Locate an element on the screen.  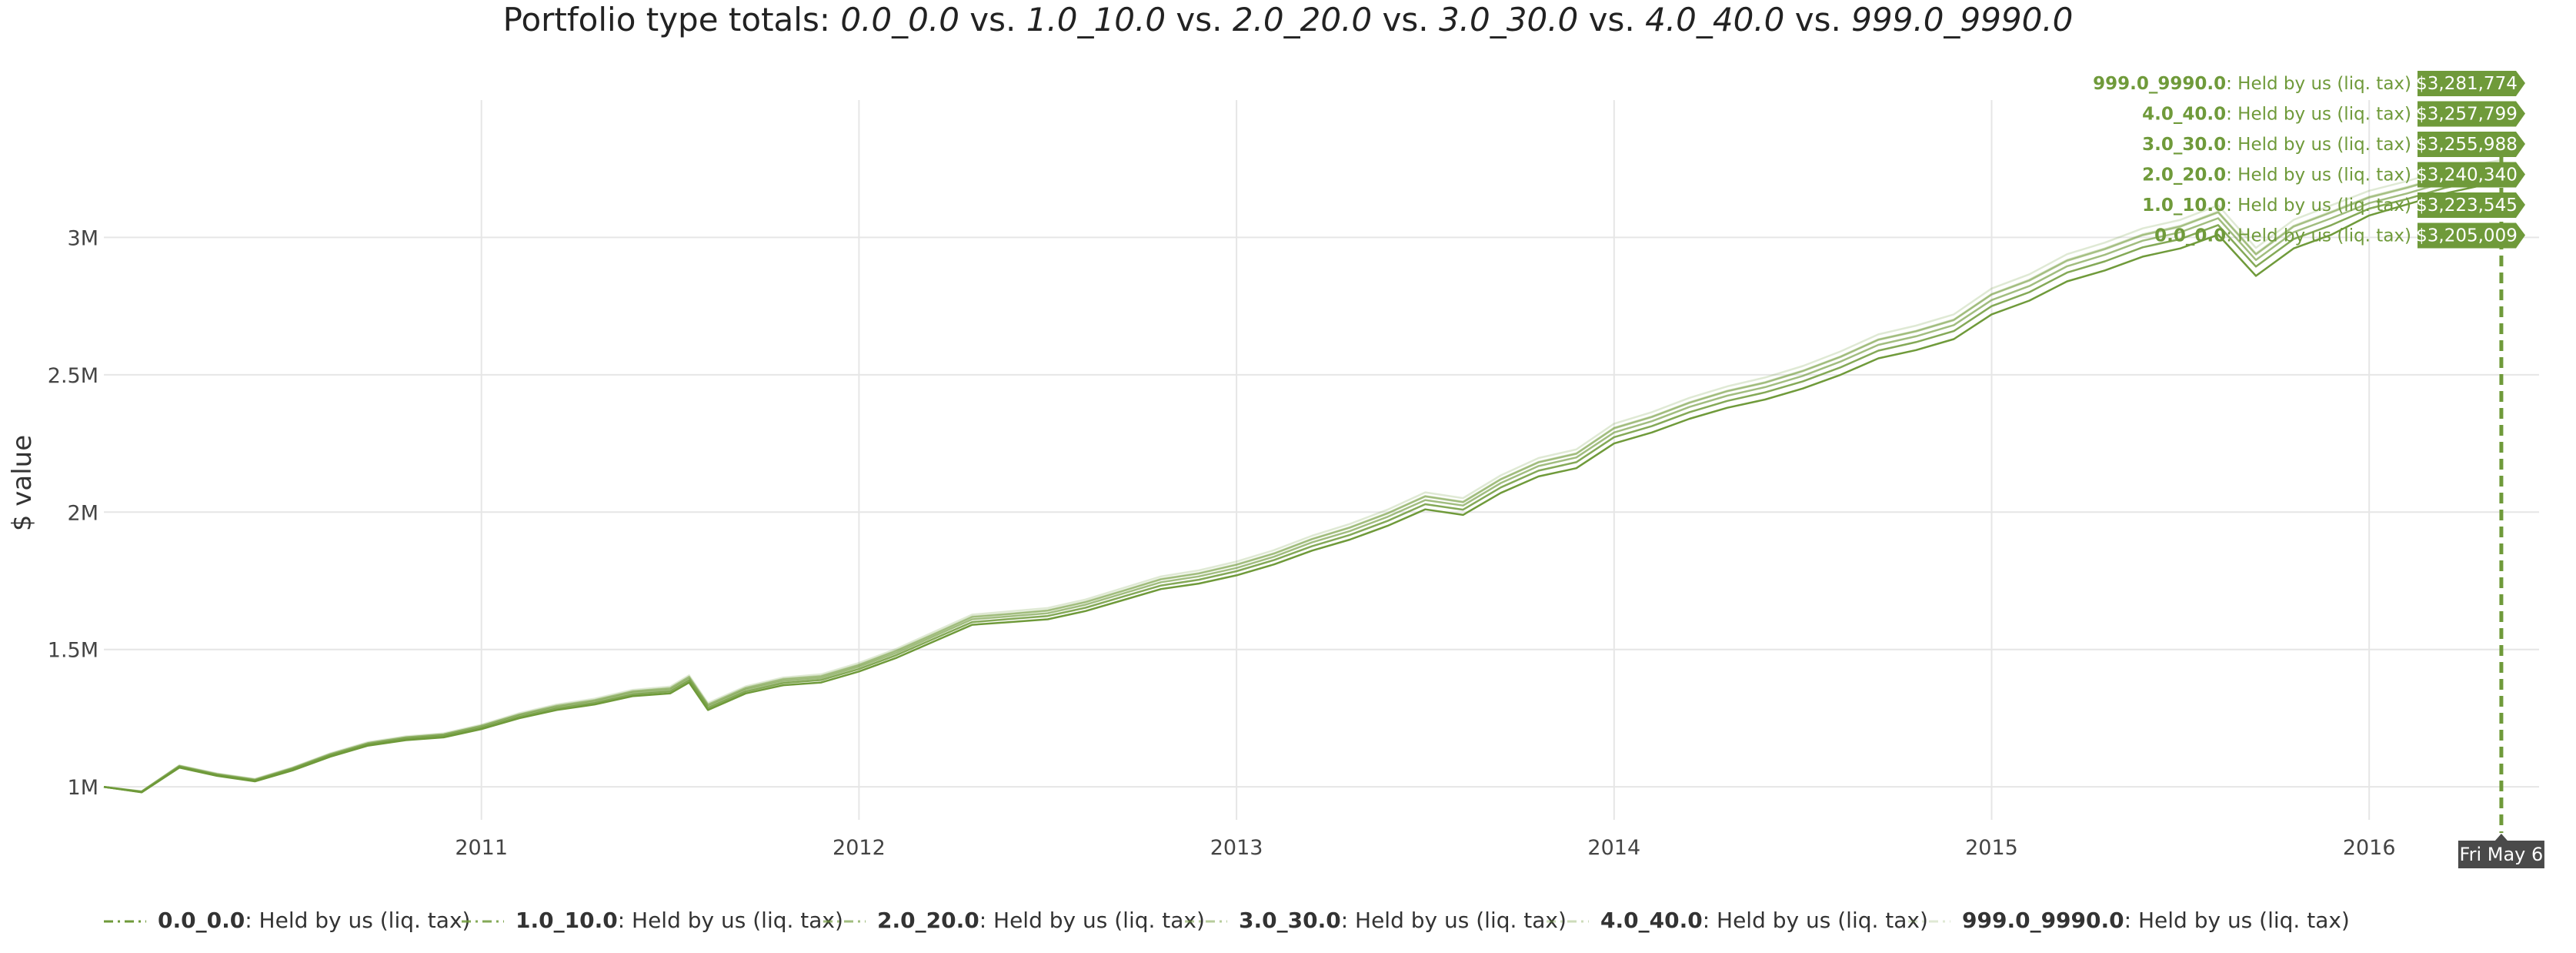
x-tick-label: 2014 is located at coordinates (1614, 848).